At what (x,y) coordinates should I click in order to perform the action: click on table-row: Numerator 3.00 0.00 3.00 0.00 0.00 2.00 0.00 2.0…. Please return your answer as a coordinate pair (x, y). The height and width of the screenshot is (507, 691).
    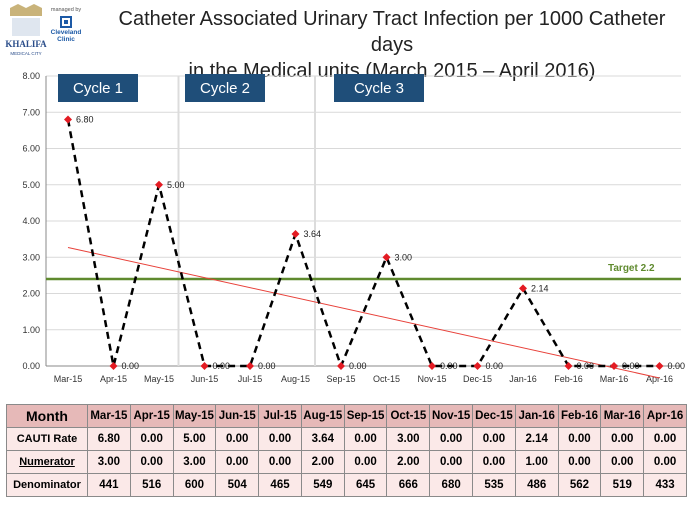
    Looking at the image, I should click on (346, 462).